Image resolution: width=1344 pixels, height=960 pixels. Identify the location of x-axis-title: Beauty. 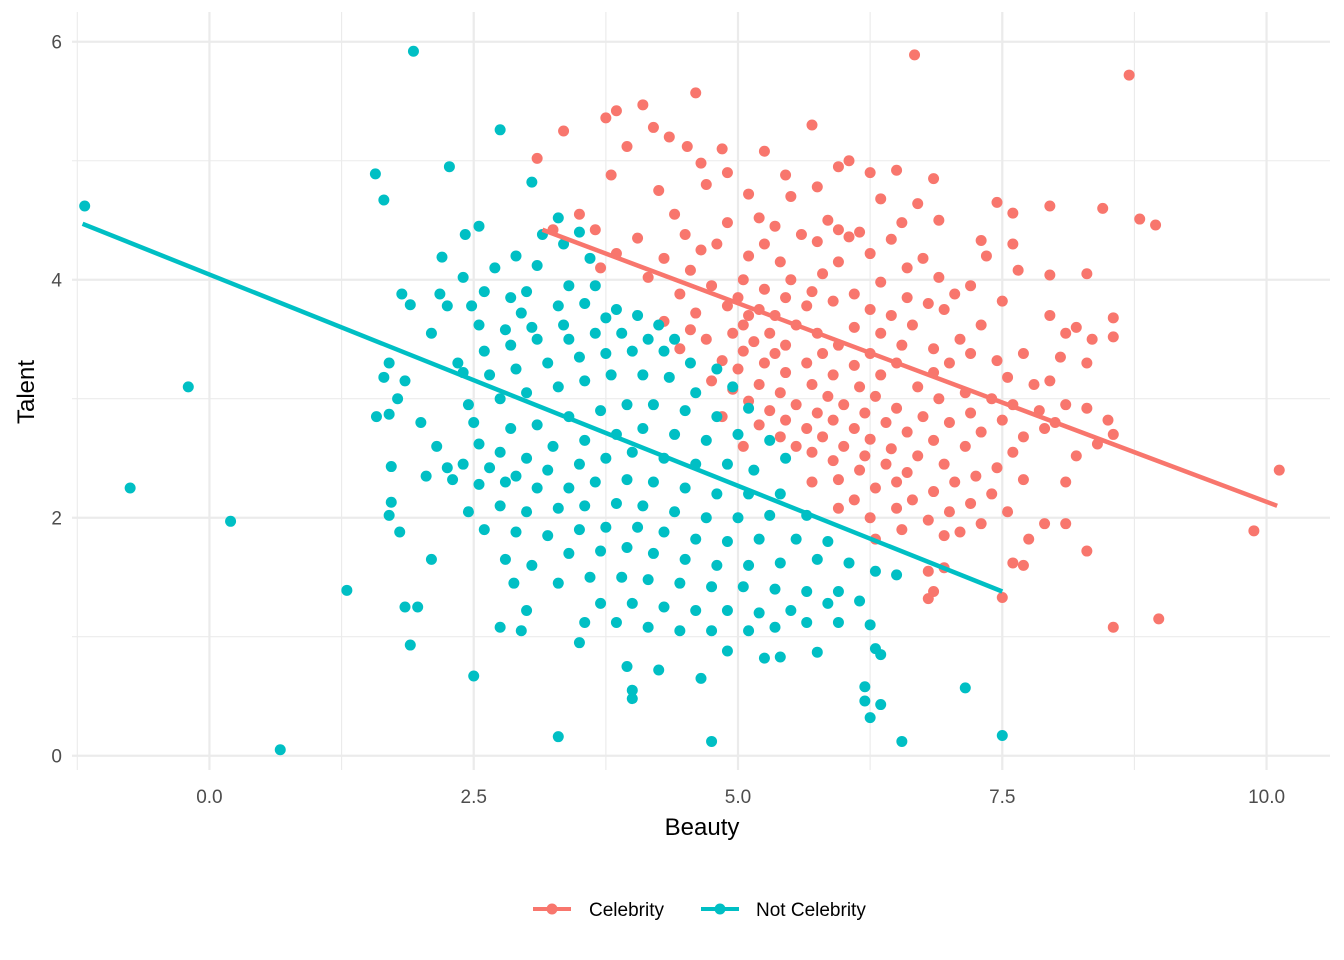
(702, 827).